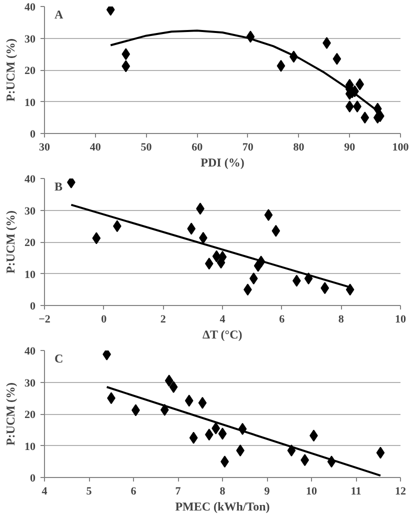 Image resolution: width=418 pixels, height=518 pixels. I want to click on x-axis-title: PMEC (kWh/Ton), so click(222, 507).